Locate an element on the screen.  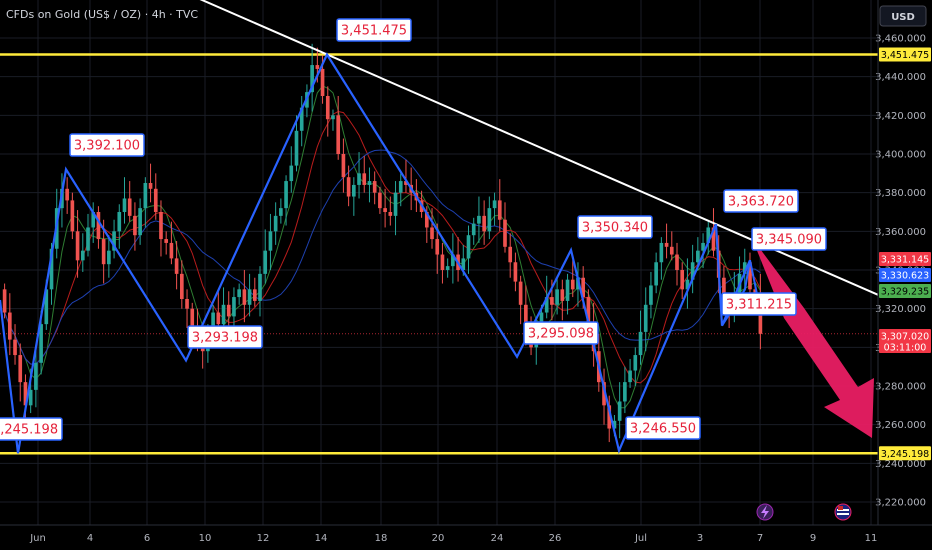
x-tick-label: 24 is located at coordinates (497, 538).